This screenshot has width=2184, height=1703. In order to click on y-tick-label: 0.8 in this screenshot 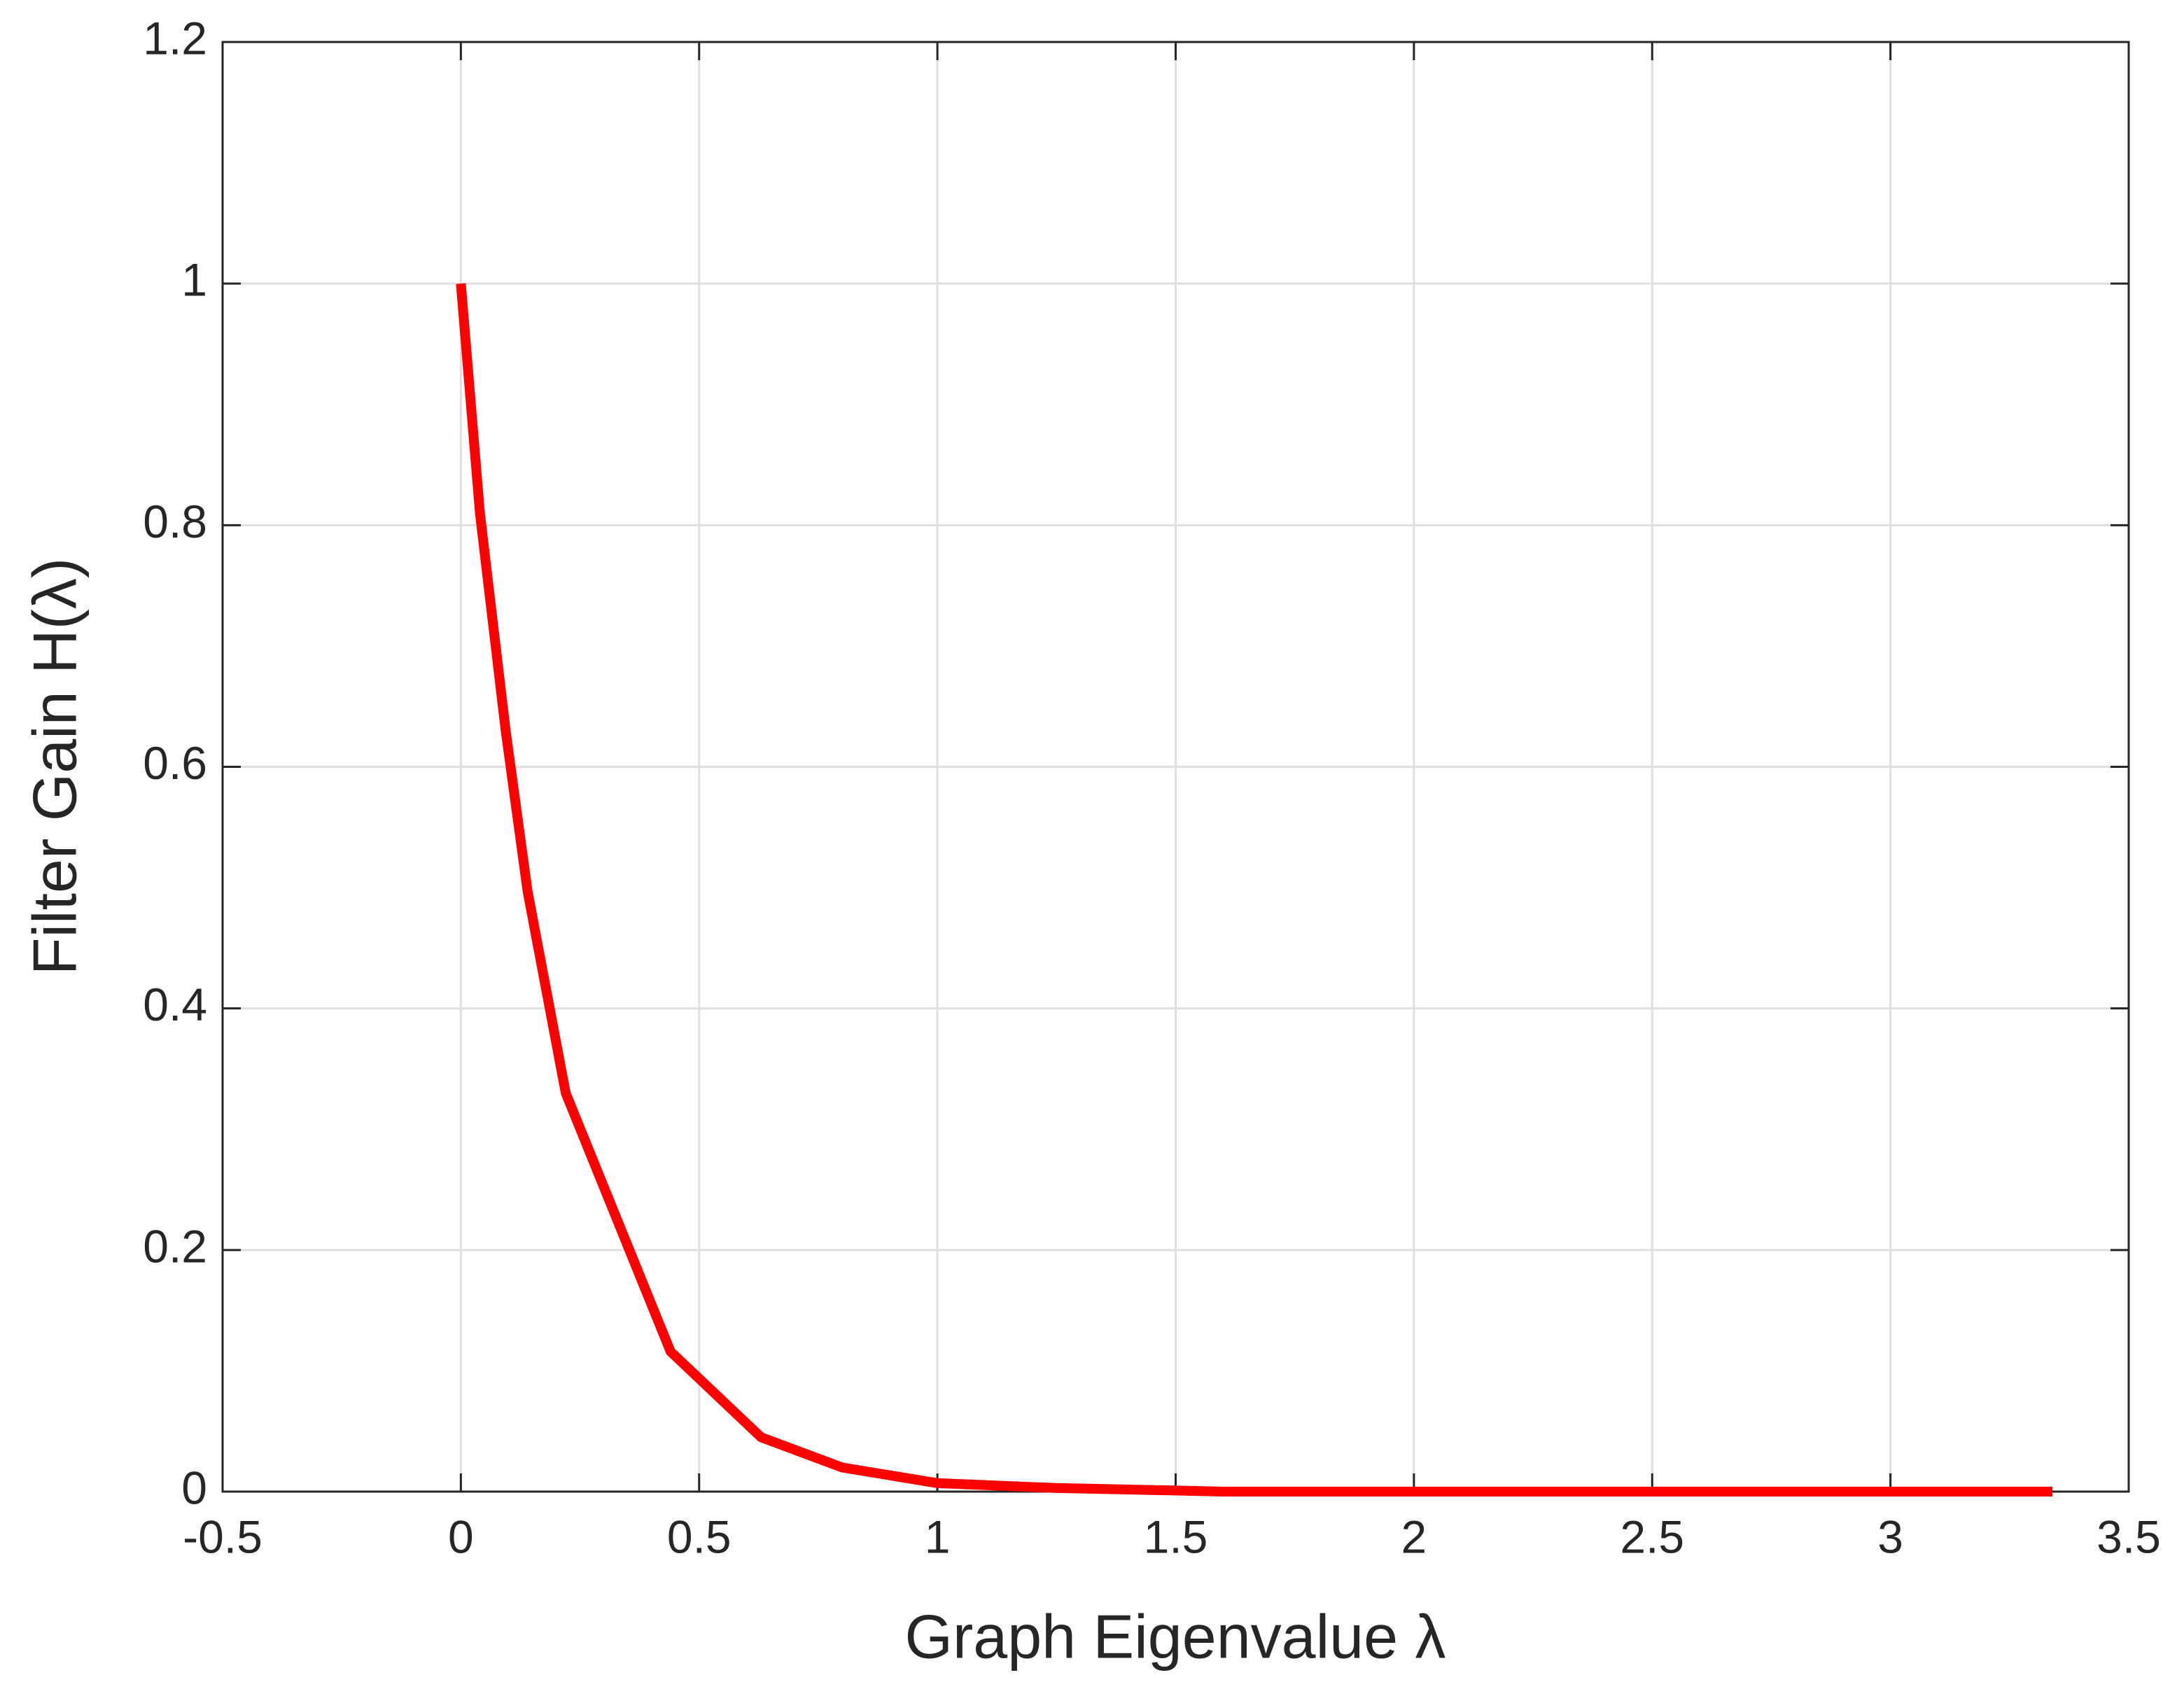, I will do `click(175, 521)`.